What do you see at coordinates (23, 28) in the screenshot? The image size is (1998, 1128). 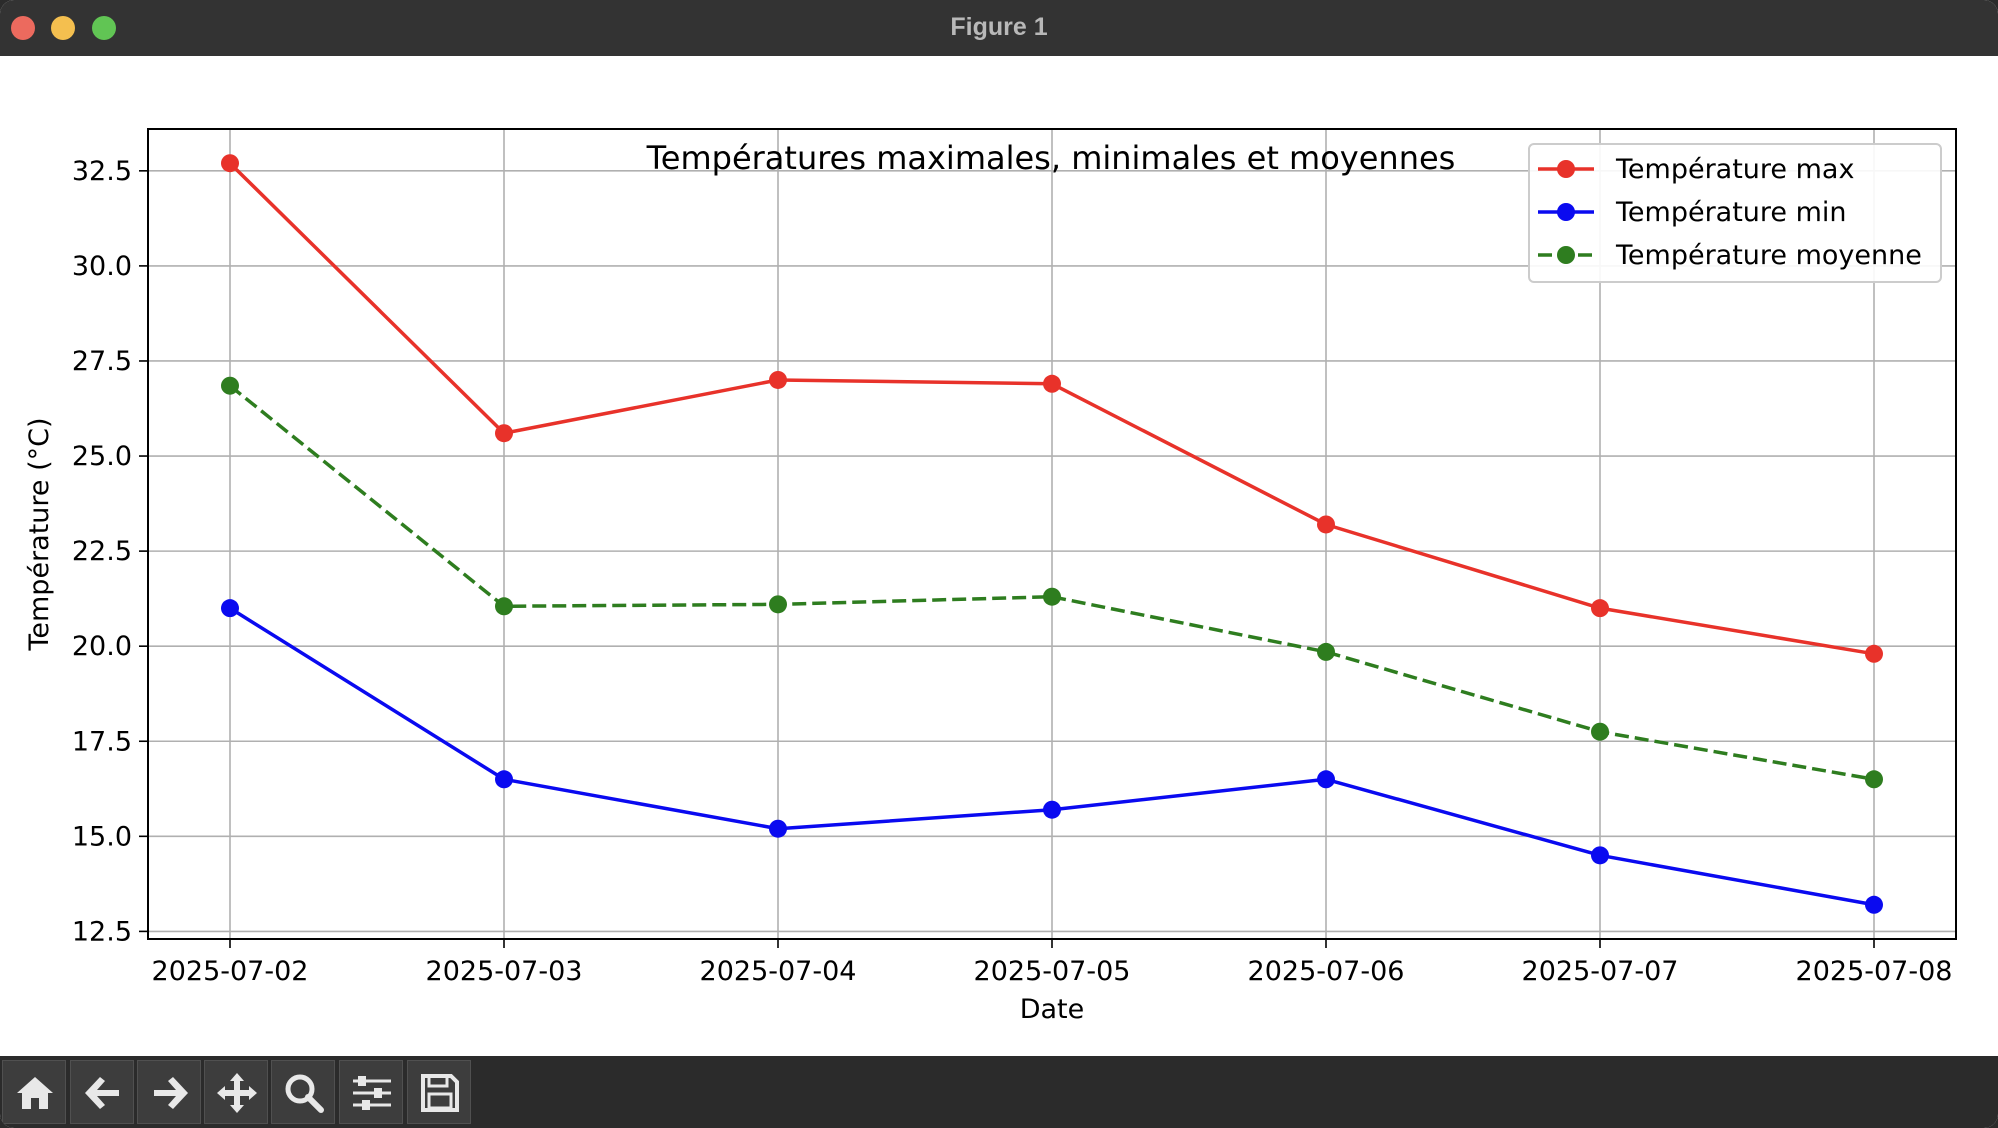 I see `close-window-button` at bounding box center [23, 28].